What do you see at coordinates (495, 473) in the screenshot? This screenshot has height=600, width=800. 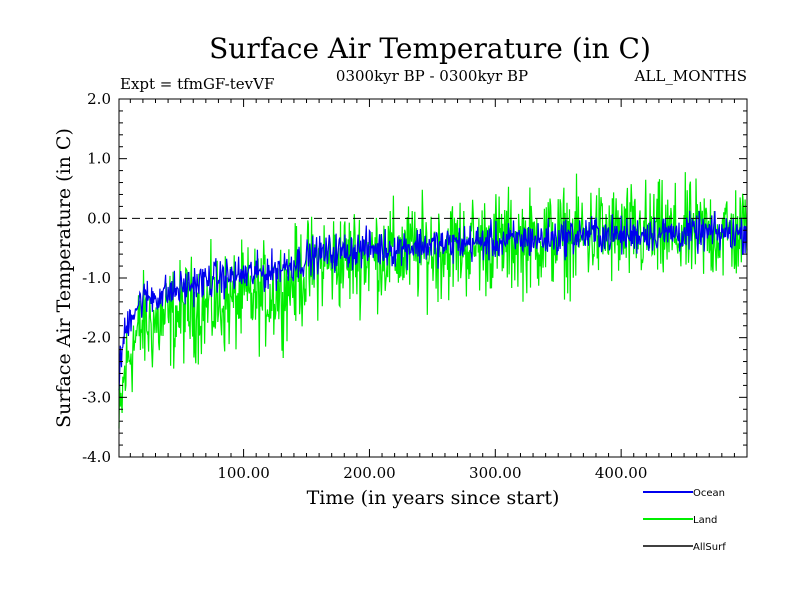 I see `x-tick-label: 300.00` at bounding box center [495, 473].